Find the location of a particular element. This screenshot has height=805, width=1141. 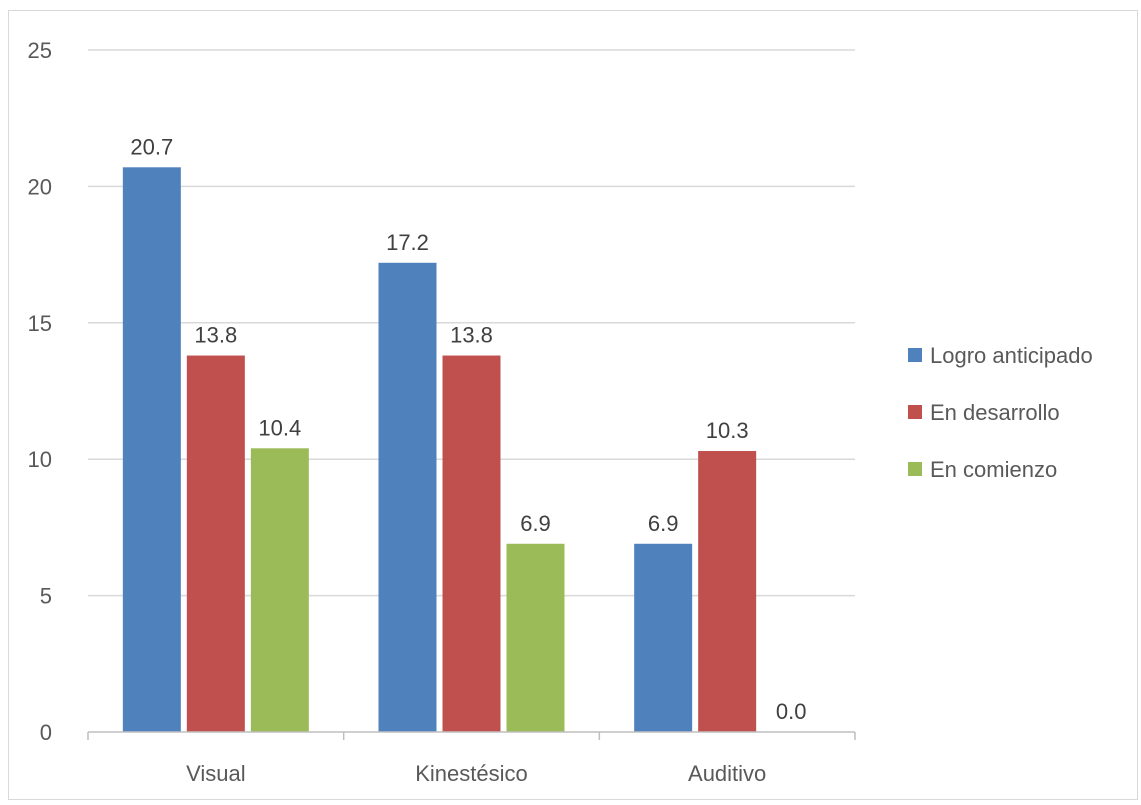

x-tick-label: Auditivo is located at coordinates (727, 773).